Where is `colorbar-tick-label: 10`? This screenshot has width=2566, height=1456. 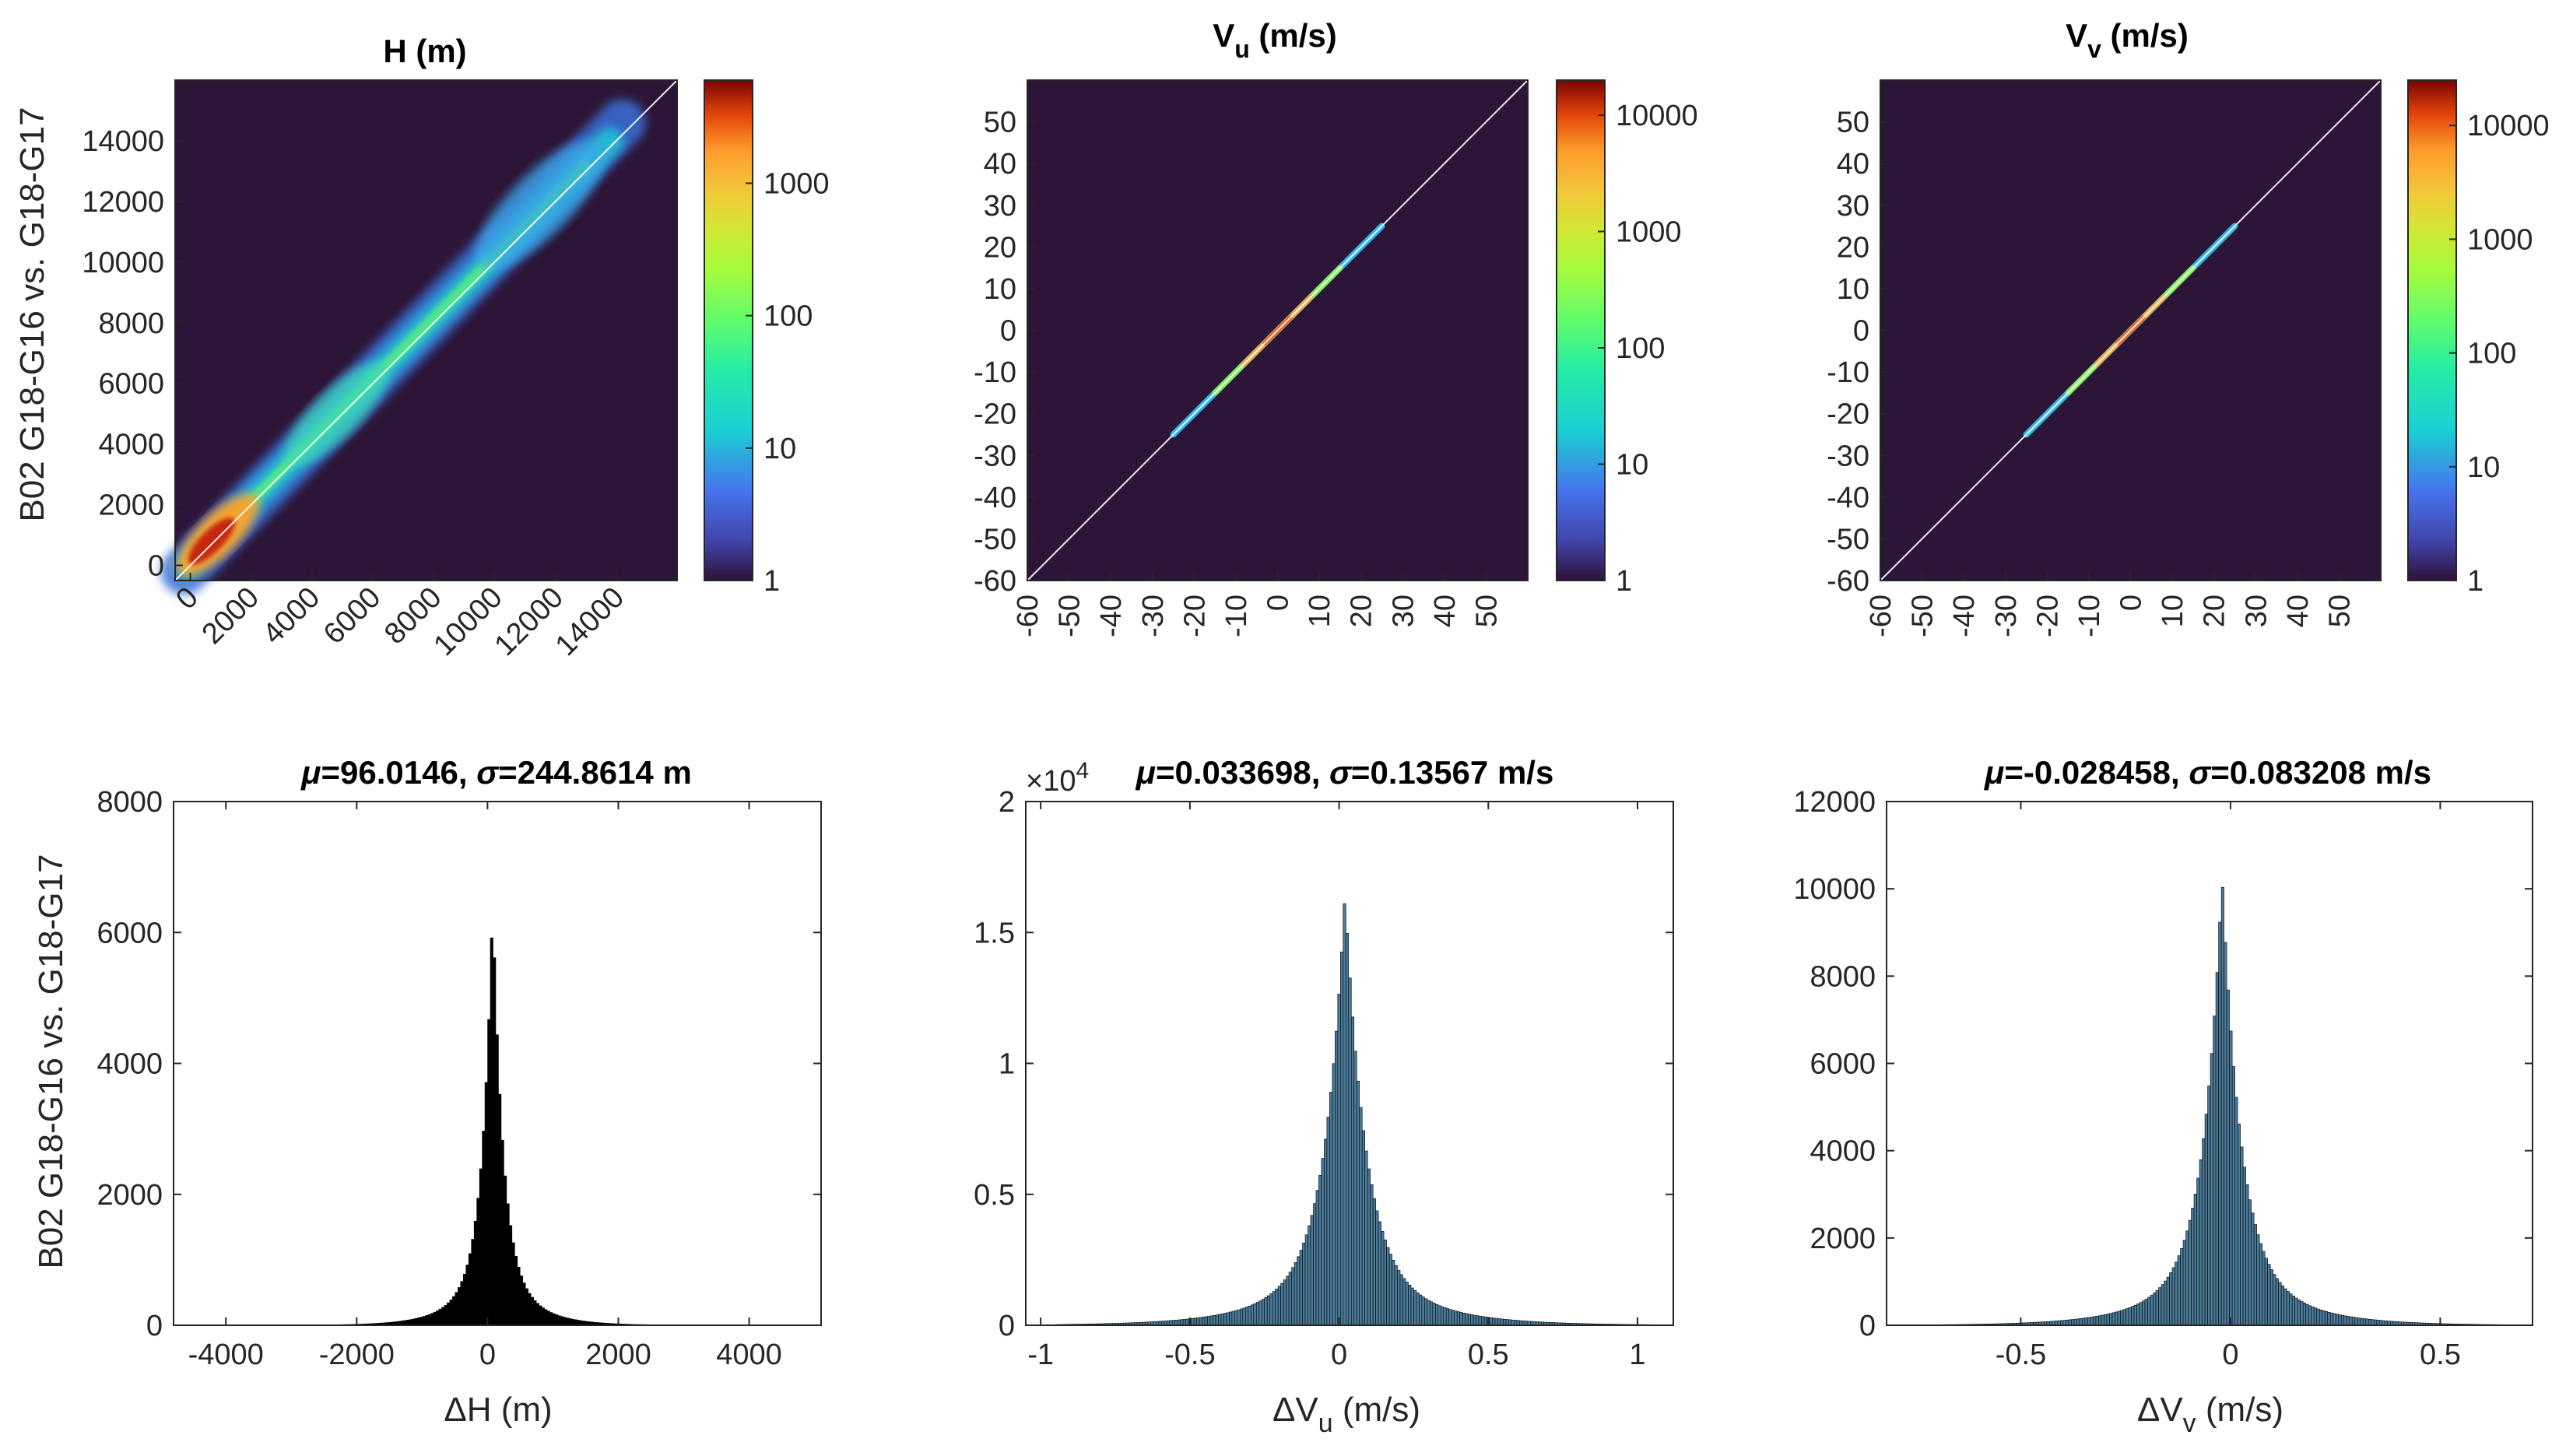
colorbar-tick-label: 10 is located at coordinates (2483, 467).